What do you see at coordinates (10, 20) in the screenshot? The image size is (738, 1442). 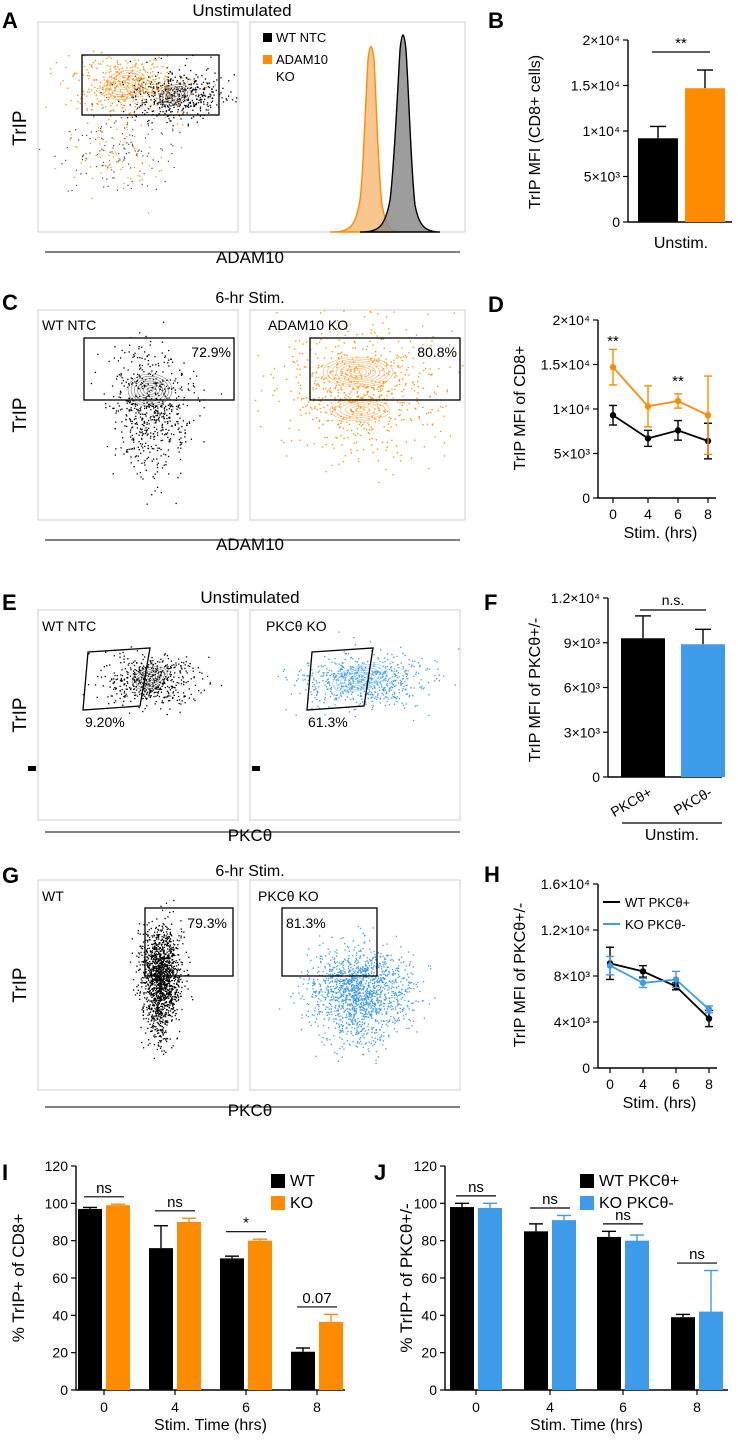 I see `panel-letter-a: A` at bounding box center [10, 20].